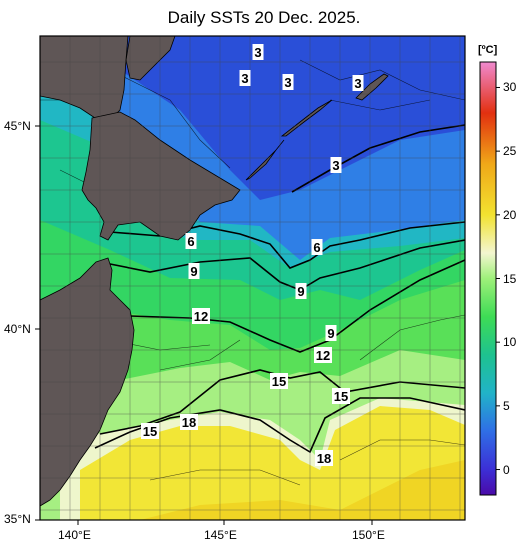 The image size is (528, 545). I want to click on contour-label-3-b: 3, so click(244, 78).